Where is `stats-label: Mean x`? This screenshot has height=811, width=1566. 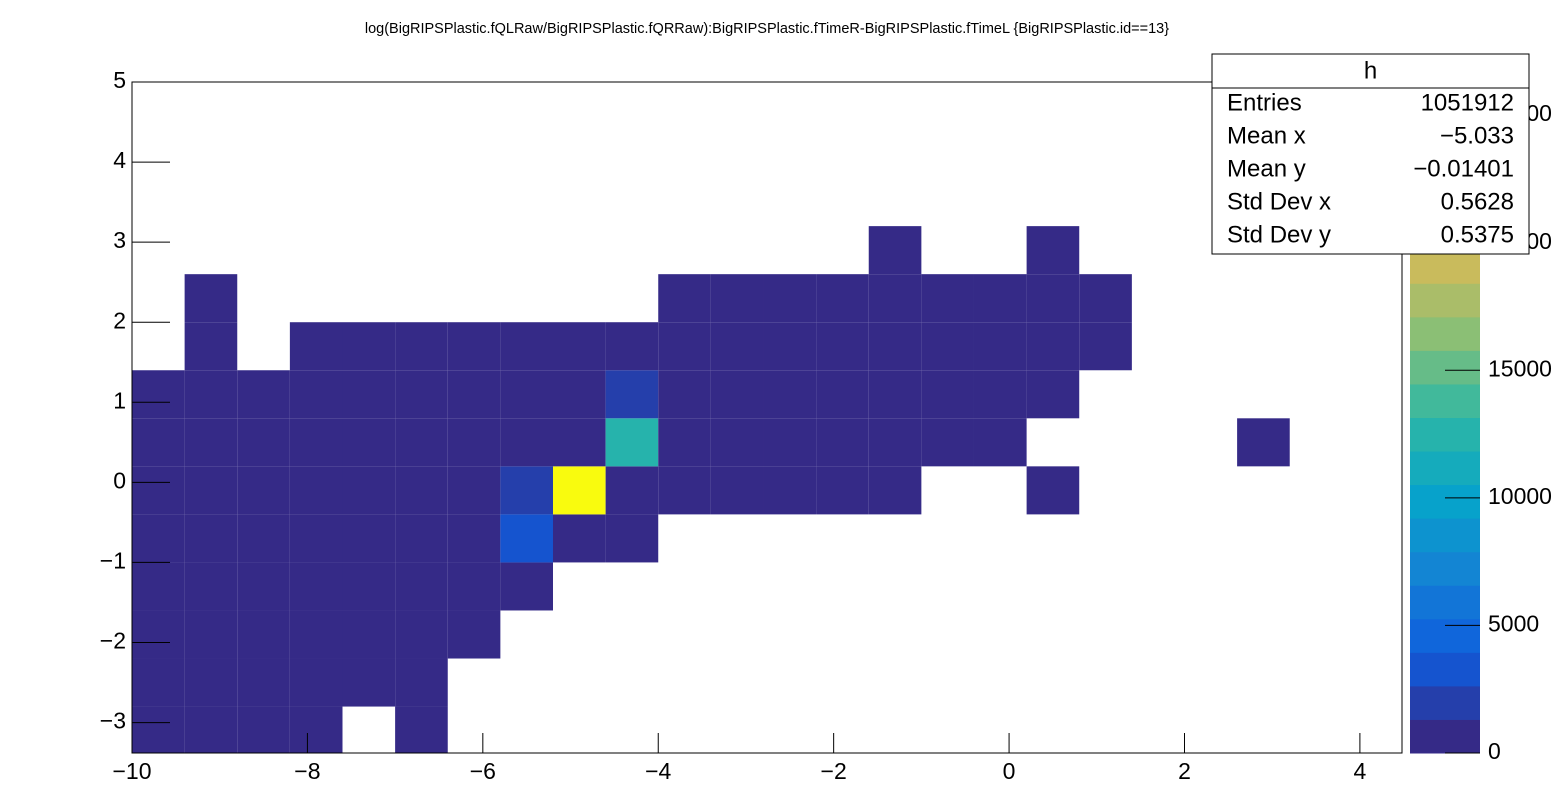
stats-label: Mean x is located at coordinates (1266, 135).